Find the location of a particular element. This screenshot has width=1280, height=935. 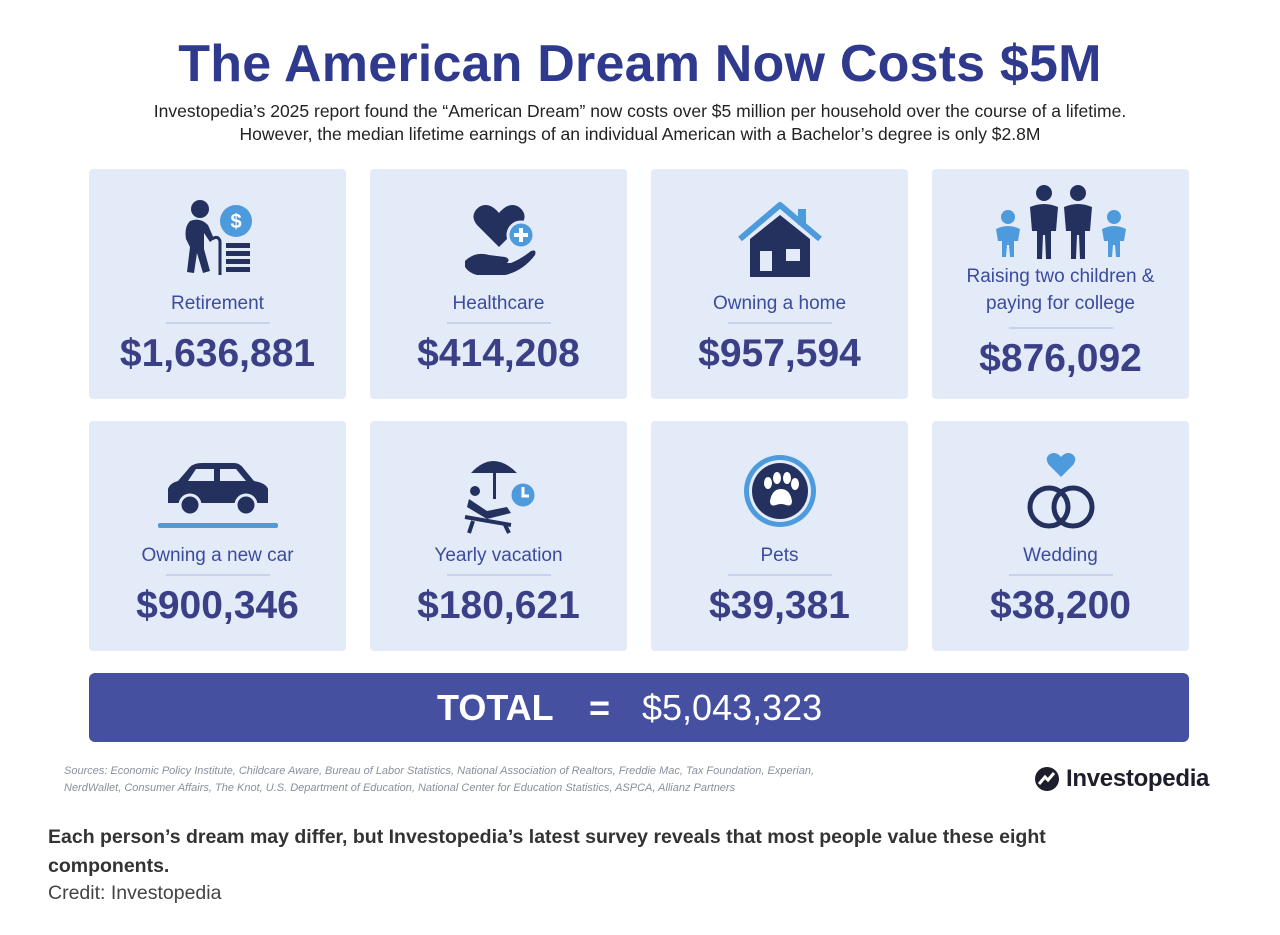

card-retirement: $ Retirement $1,636,881 is located at coordinates (217, 284).